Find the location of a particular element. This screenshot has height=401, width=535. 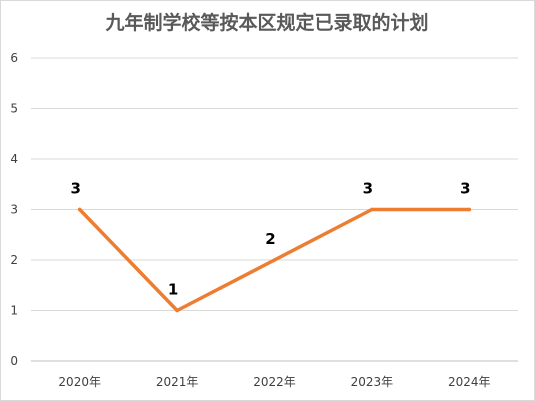

y-tick-label: 1 is located at coordinates (14, 311).